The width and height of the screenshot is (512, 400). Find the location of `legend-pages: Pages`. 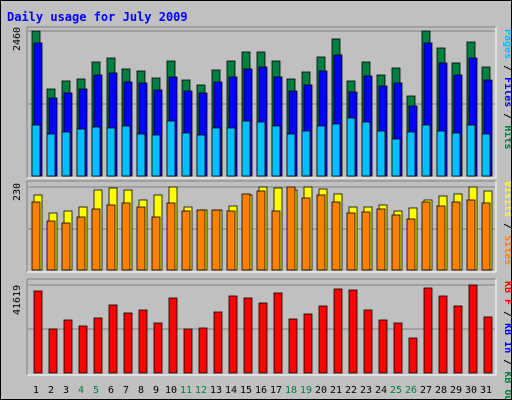

legend-pages: Pages is located at coordinates (506, 44).